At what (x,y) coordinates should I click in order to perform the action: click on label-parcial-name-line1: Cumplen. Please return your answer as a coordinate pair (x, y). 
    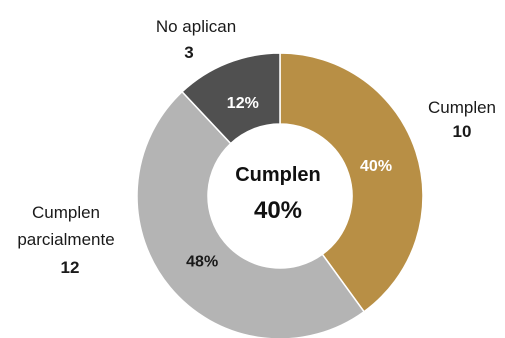
    Looking at the image, I should click on (66, 212).